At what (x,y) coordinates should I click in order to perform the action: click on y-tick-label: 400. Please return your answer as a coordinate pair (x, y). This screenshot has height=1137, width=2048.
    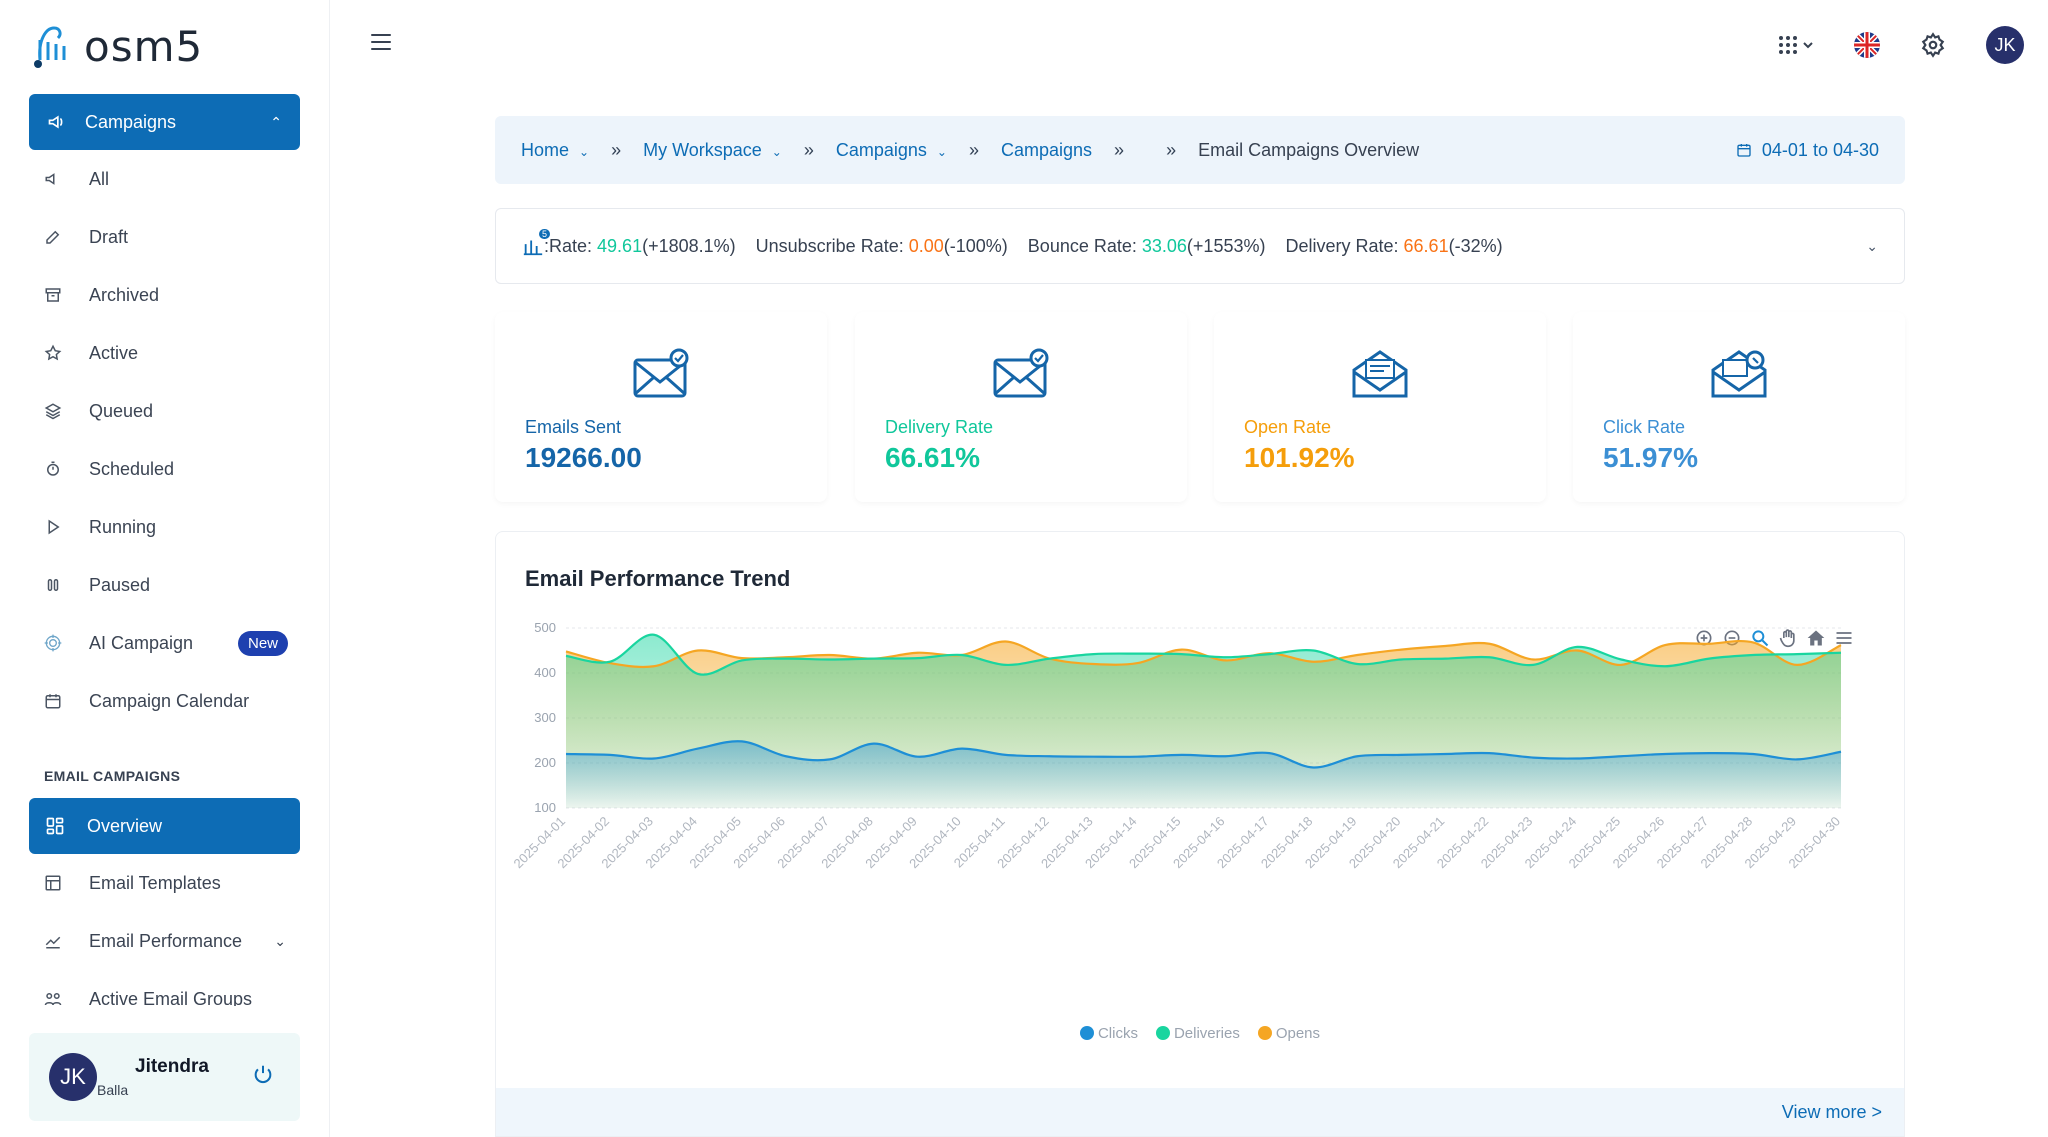
    Looking at the image, I should click on (545, 672).